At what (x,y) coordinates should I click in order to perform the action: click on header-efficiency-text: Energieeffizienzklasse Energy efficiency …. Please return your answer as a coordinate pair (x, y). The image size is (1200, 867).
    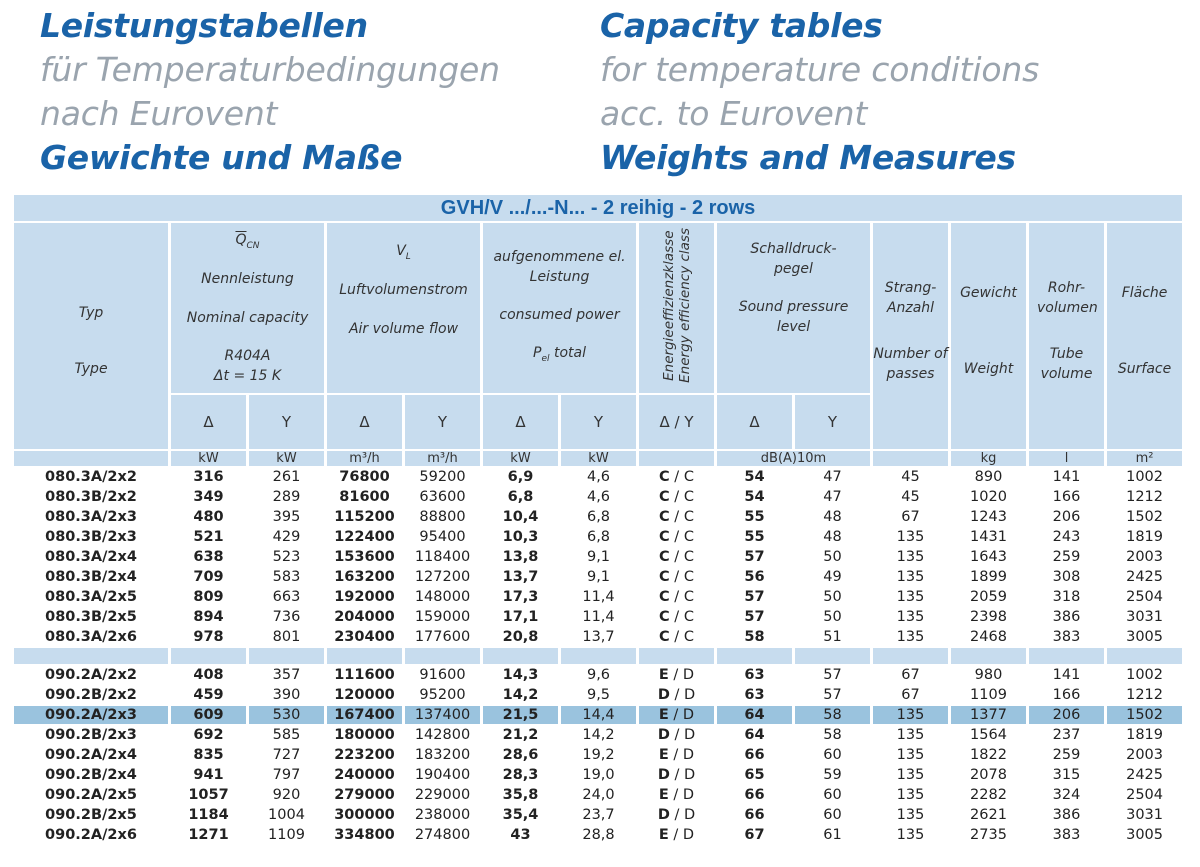
    Looking at the image, I should click on (676, 305).